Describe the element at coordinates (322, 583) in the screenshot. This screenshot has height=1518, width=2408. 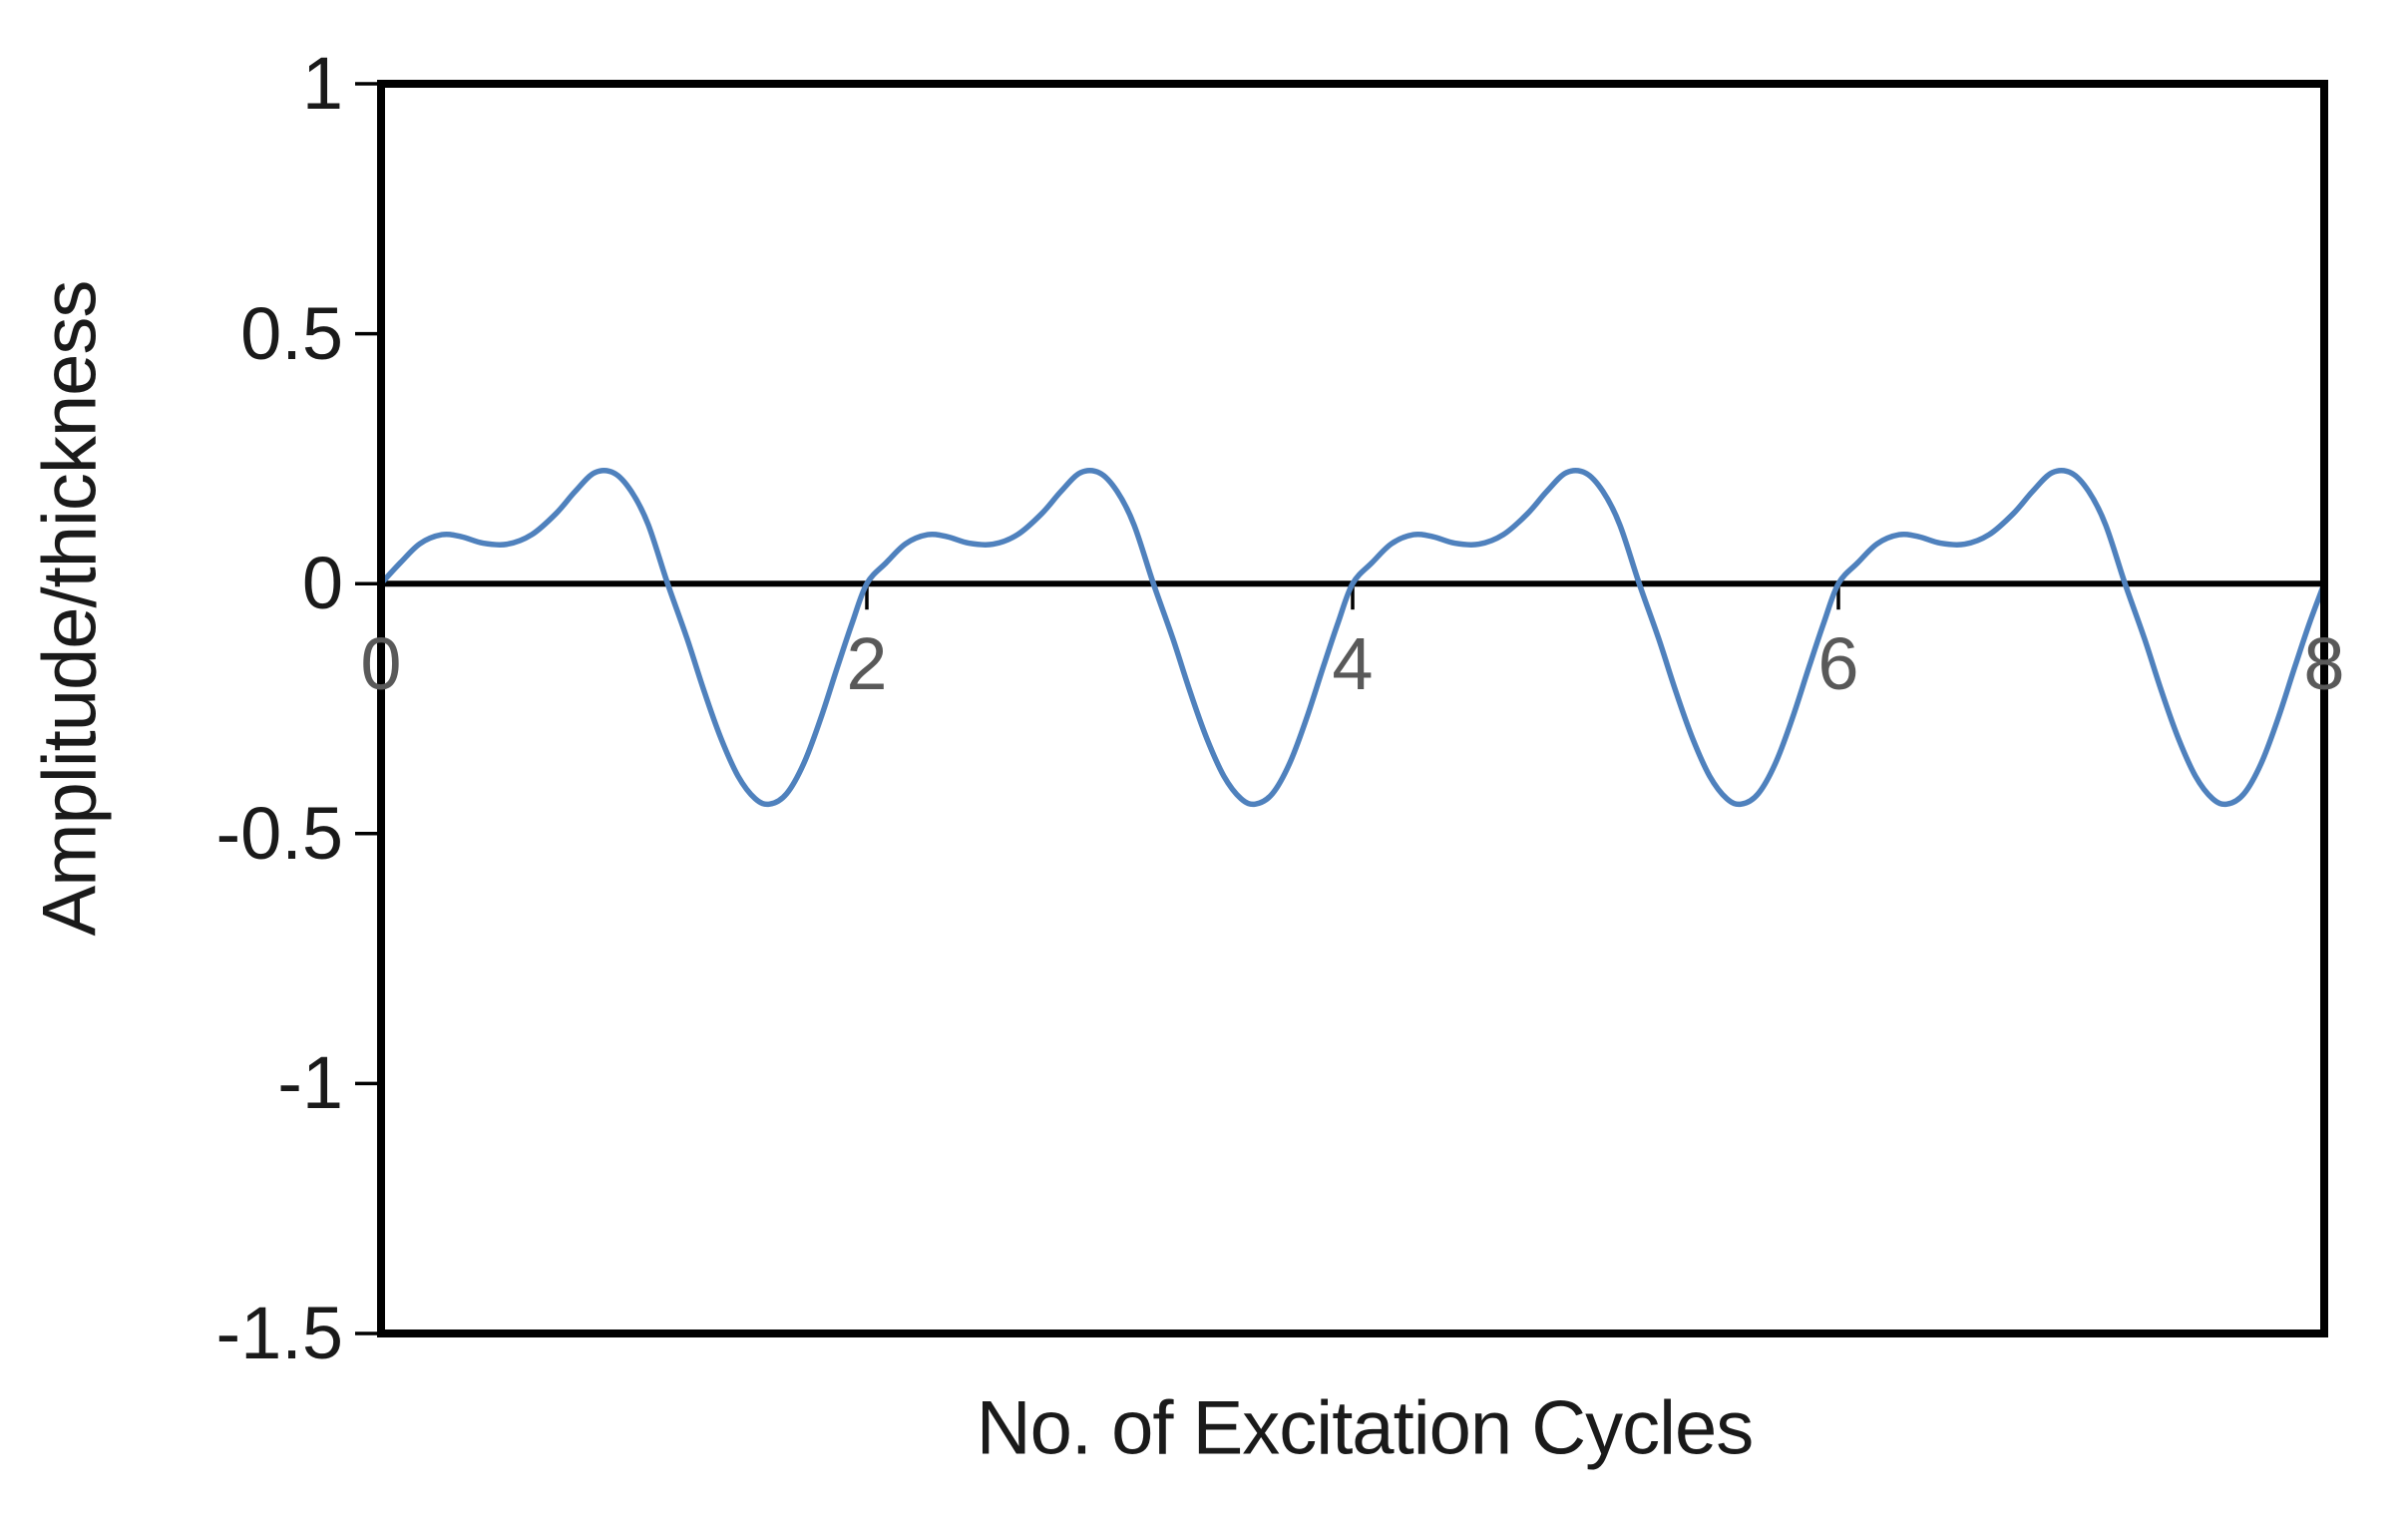
I see `y-tick-label: 0` at that location.